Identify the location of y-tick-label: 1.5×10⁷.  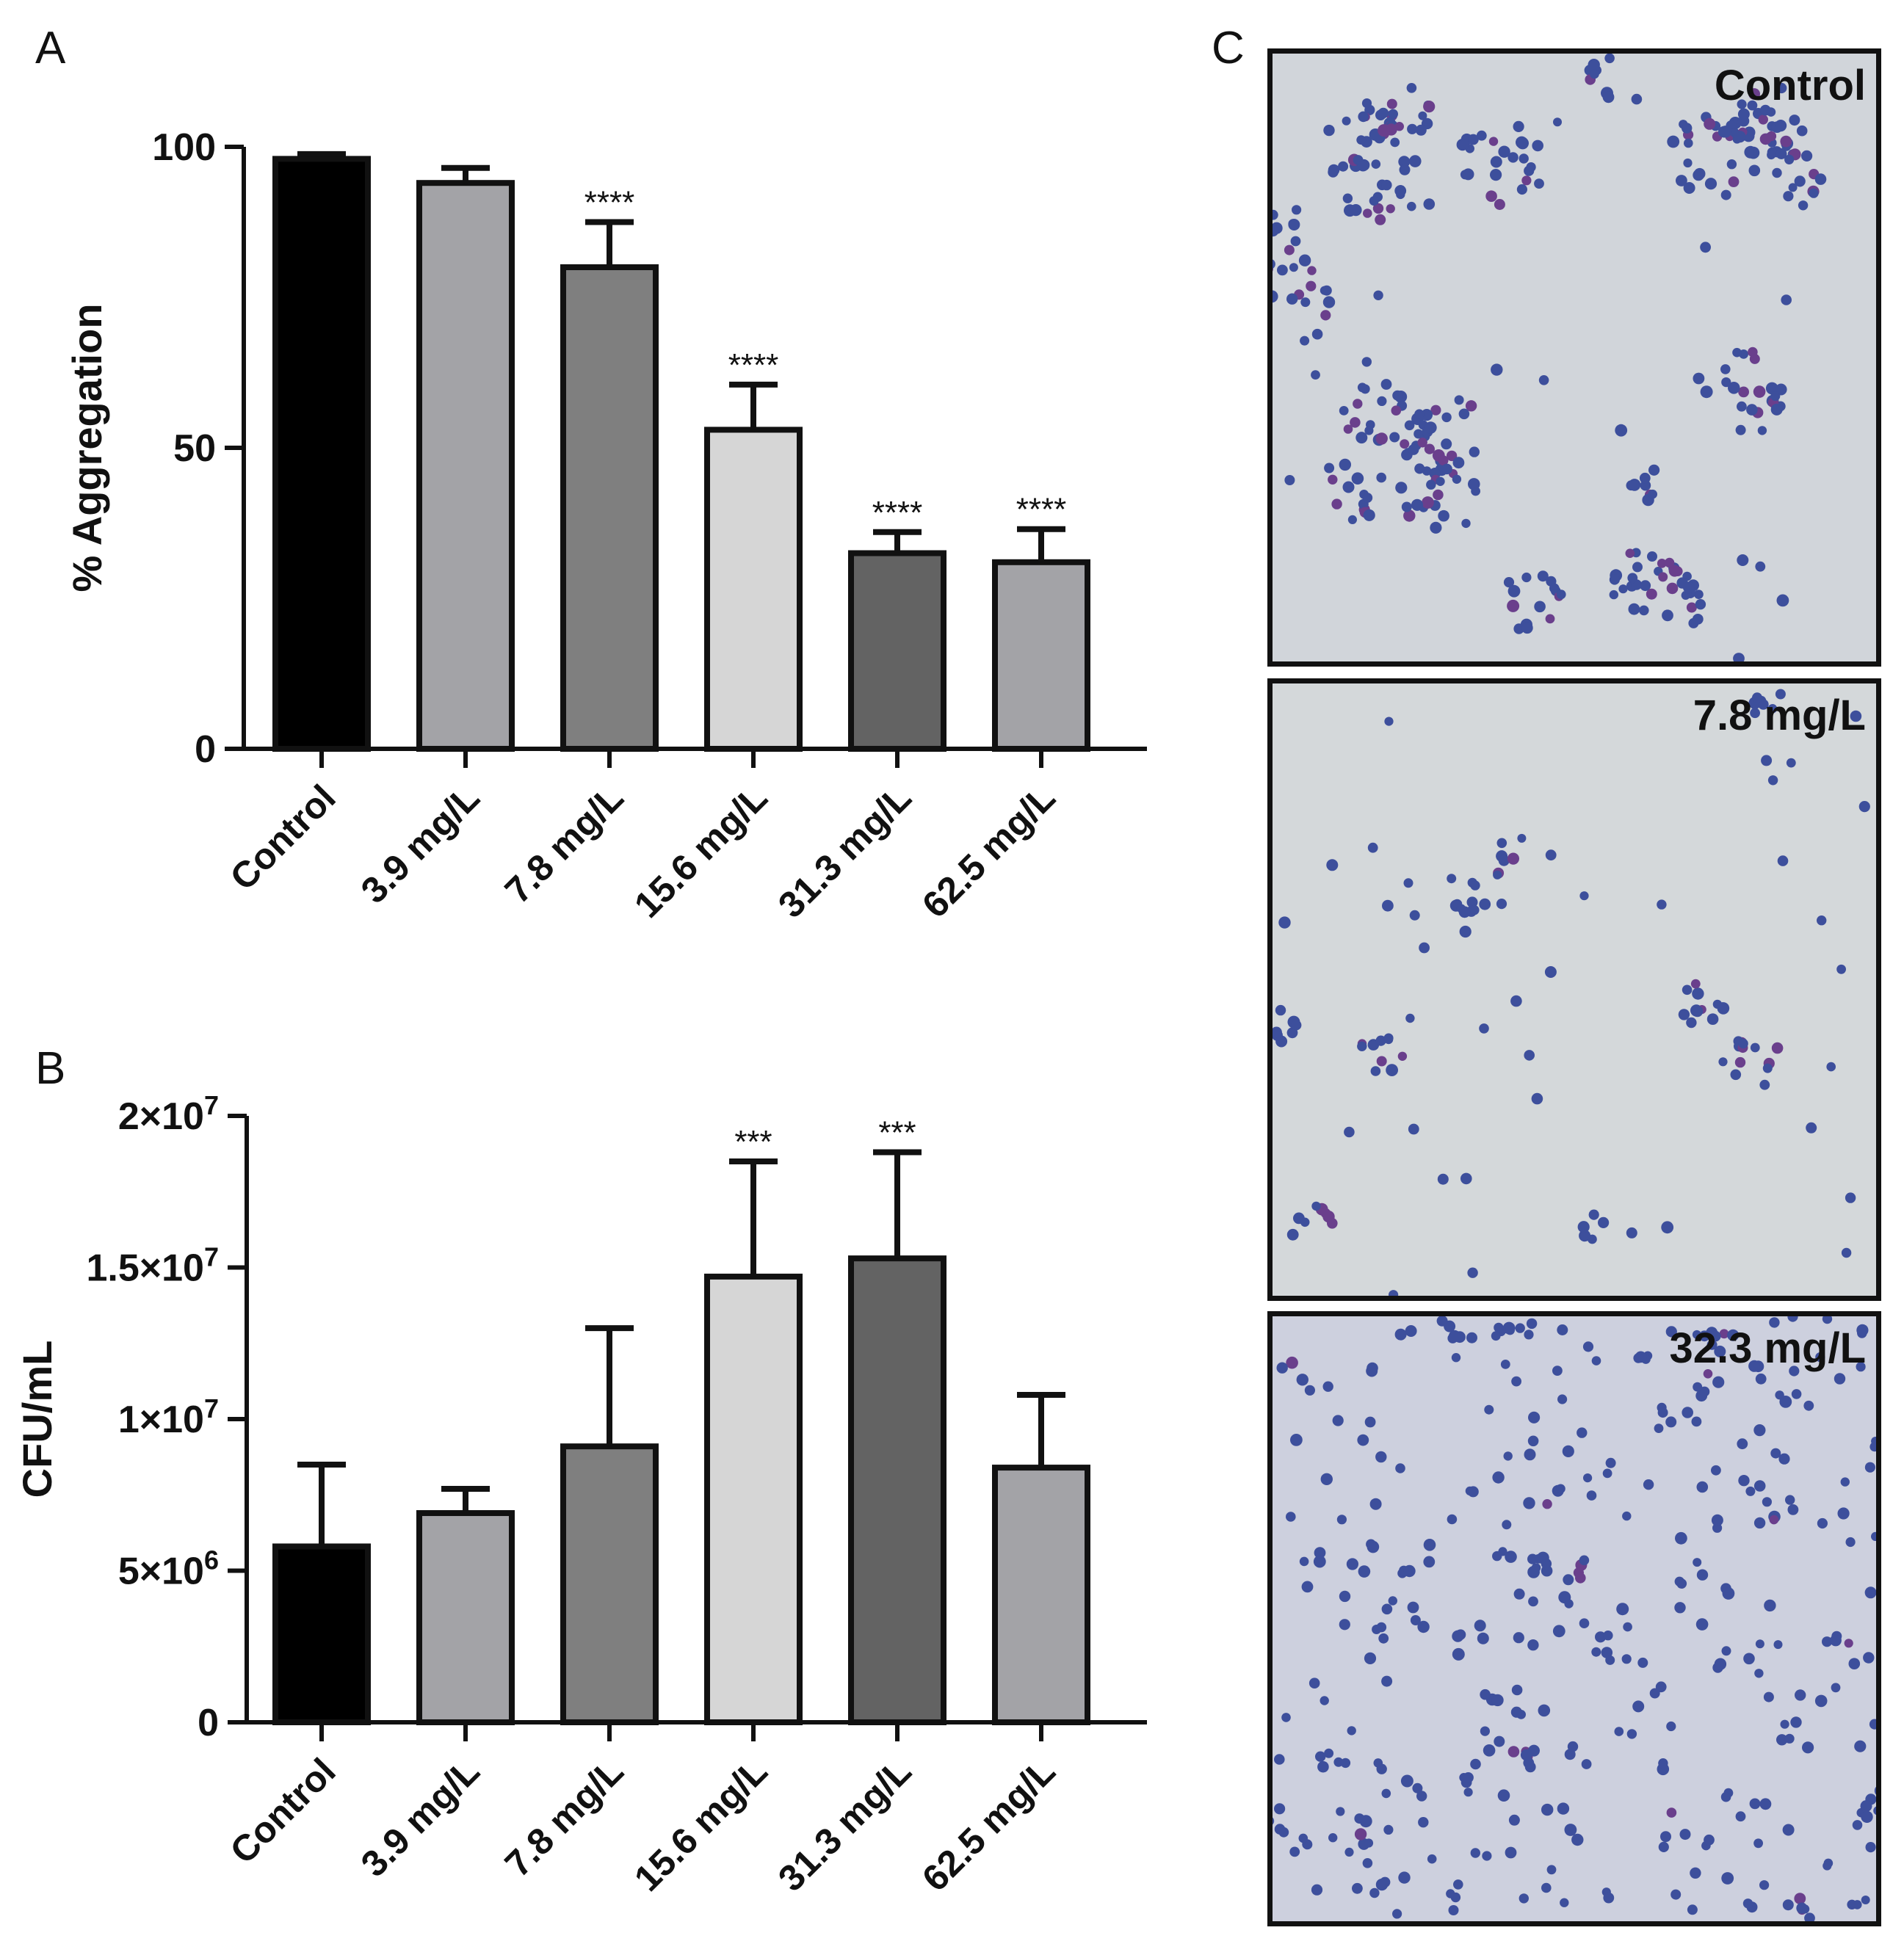
(152, 1266).